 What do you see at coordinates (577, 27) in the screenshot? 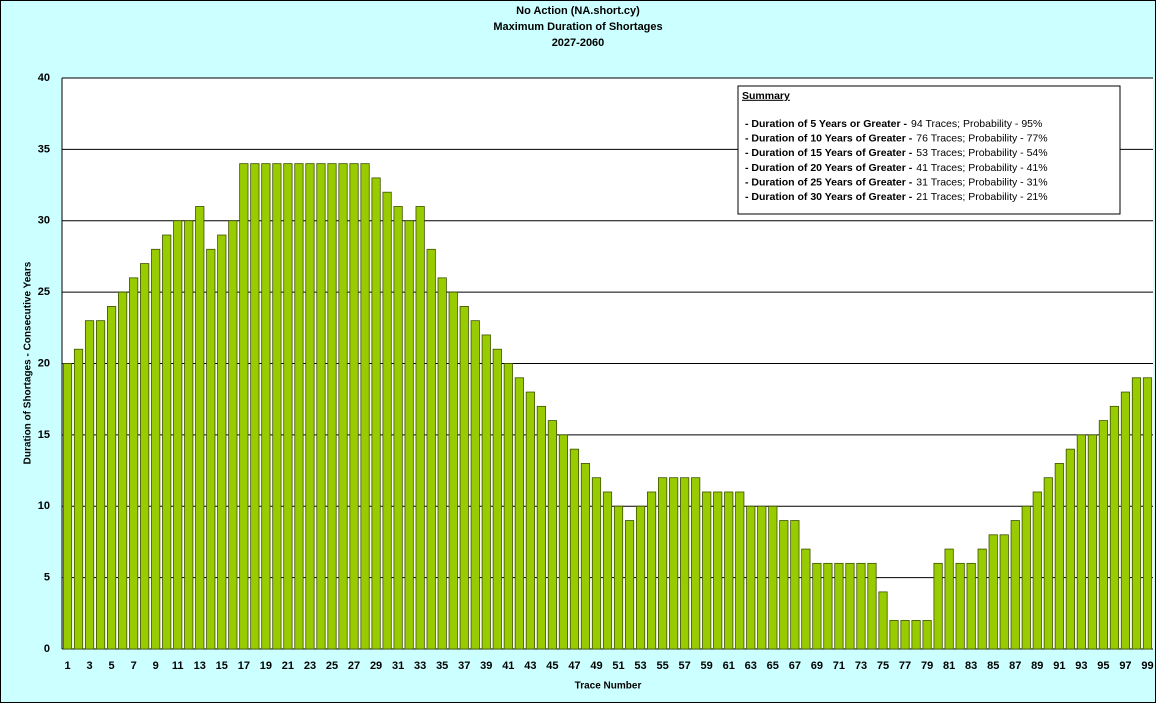
I see `chart-subtitle: Maximum Duration of Shortages` at bounding box center [577, 27].